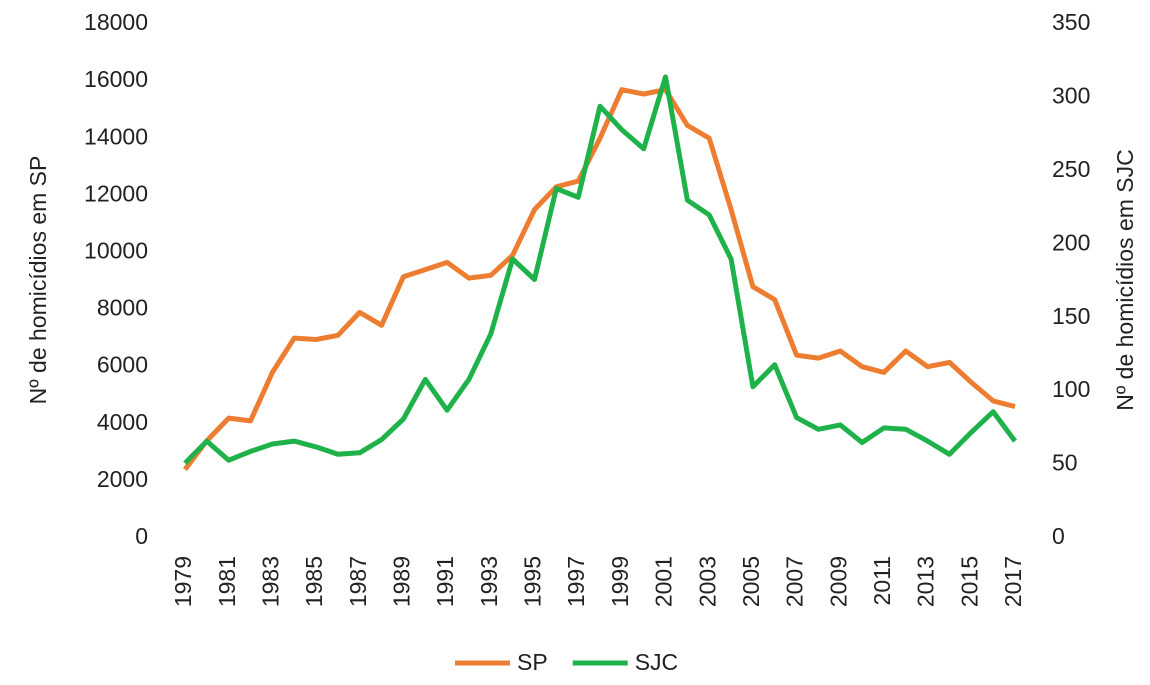 The width and height of the screenshot is (1150, 685). What do you see at coordinates (122, 422) in the screenshot?
I see `y-tick-label: 4000` at bounding box center [122, 422].